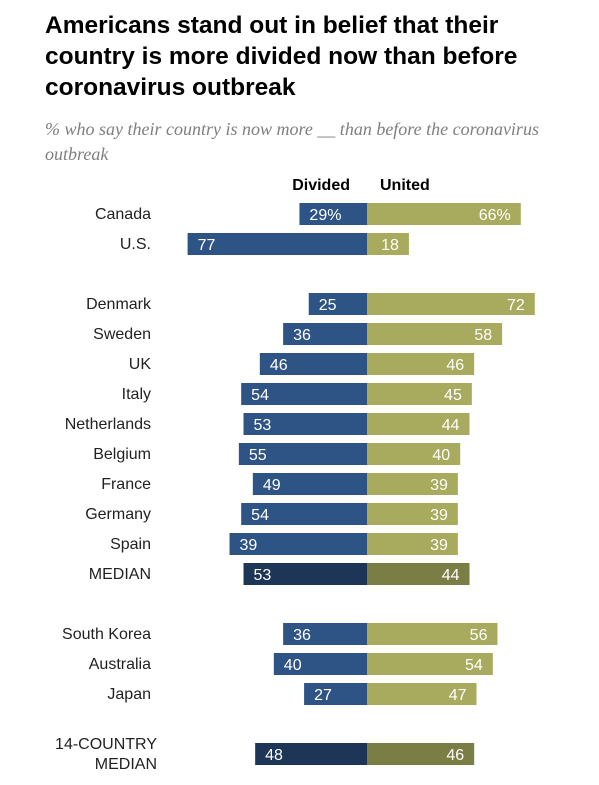 The width and height of the screenshot is (599, 785). I want to click on bar-united-canada, so click(444, 214).